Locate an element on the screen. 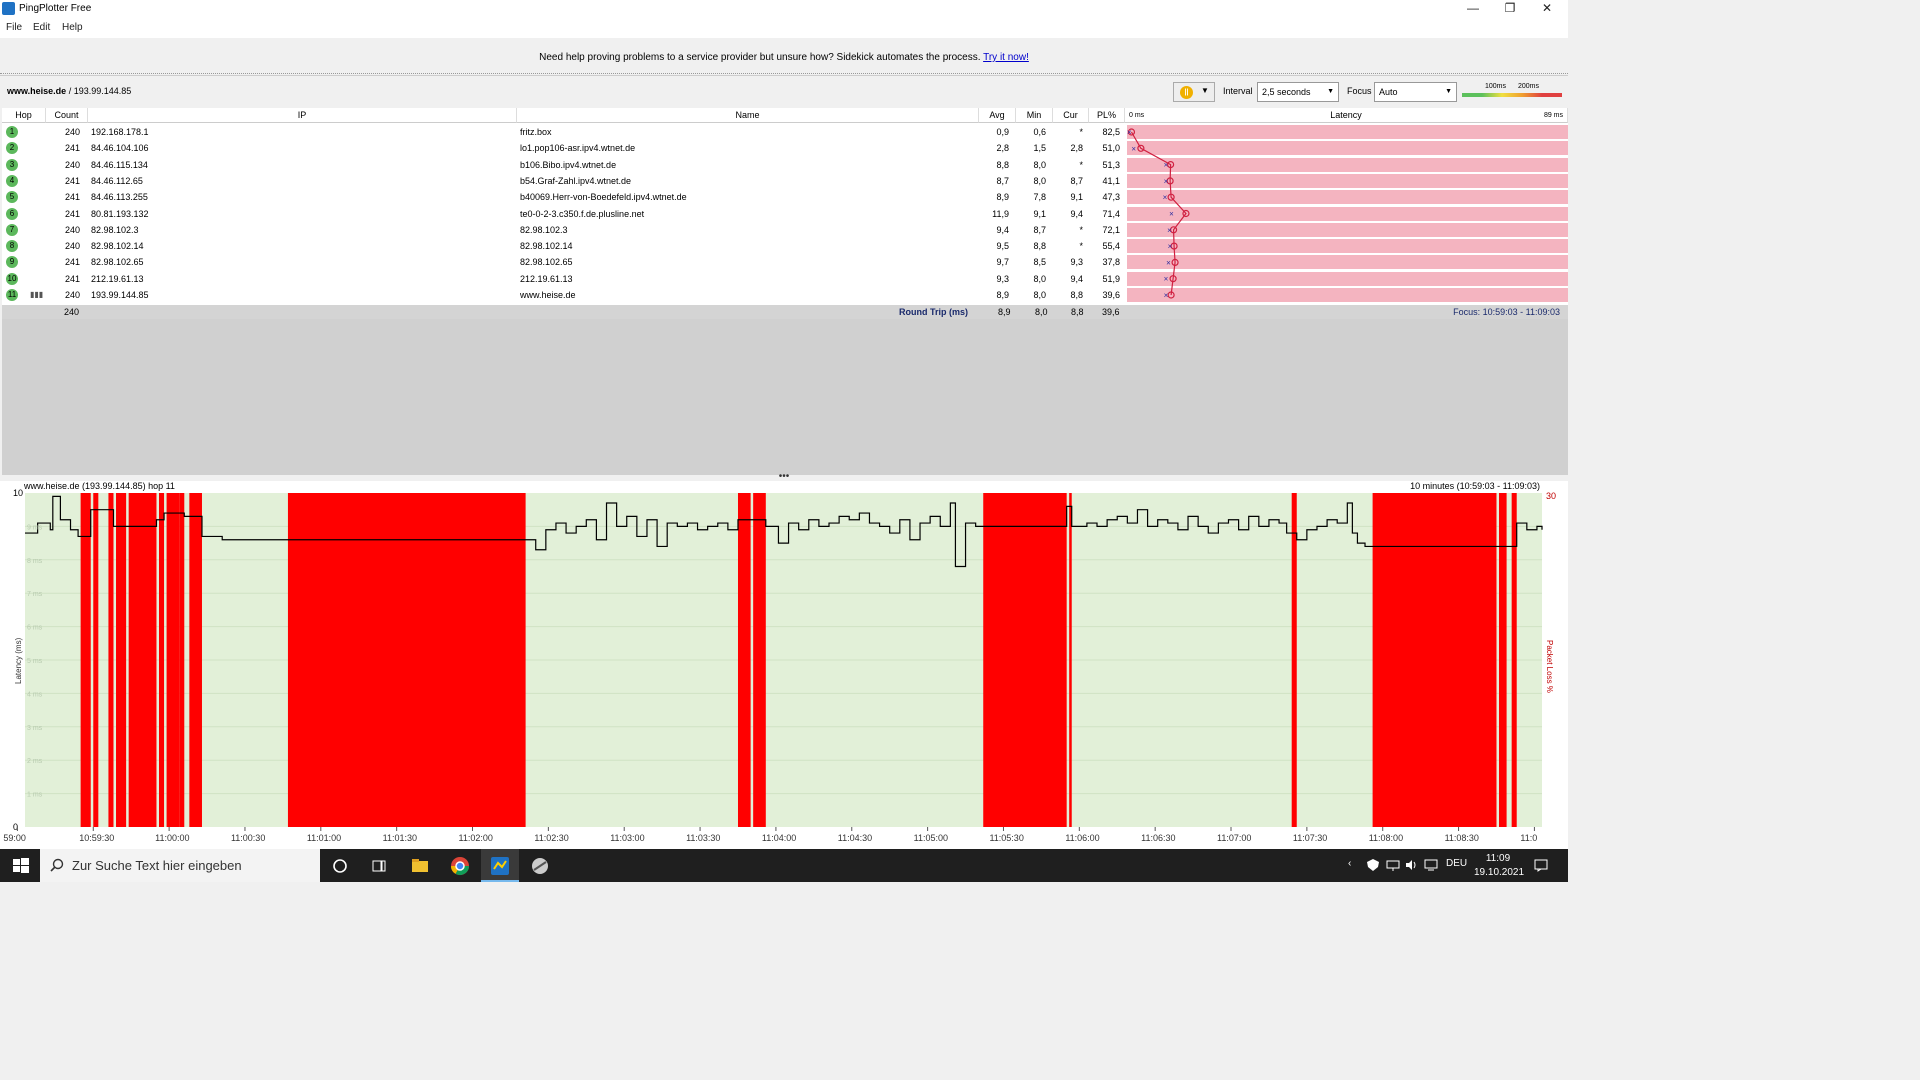 The width and height of the screenshot is (1920, 1080). try-it-link: Try it now! is located at coordinates (1006, 57).